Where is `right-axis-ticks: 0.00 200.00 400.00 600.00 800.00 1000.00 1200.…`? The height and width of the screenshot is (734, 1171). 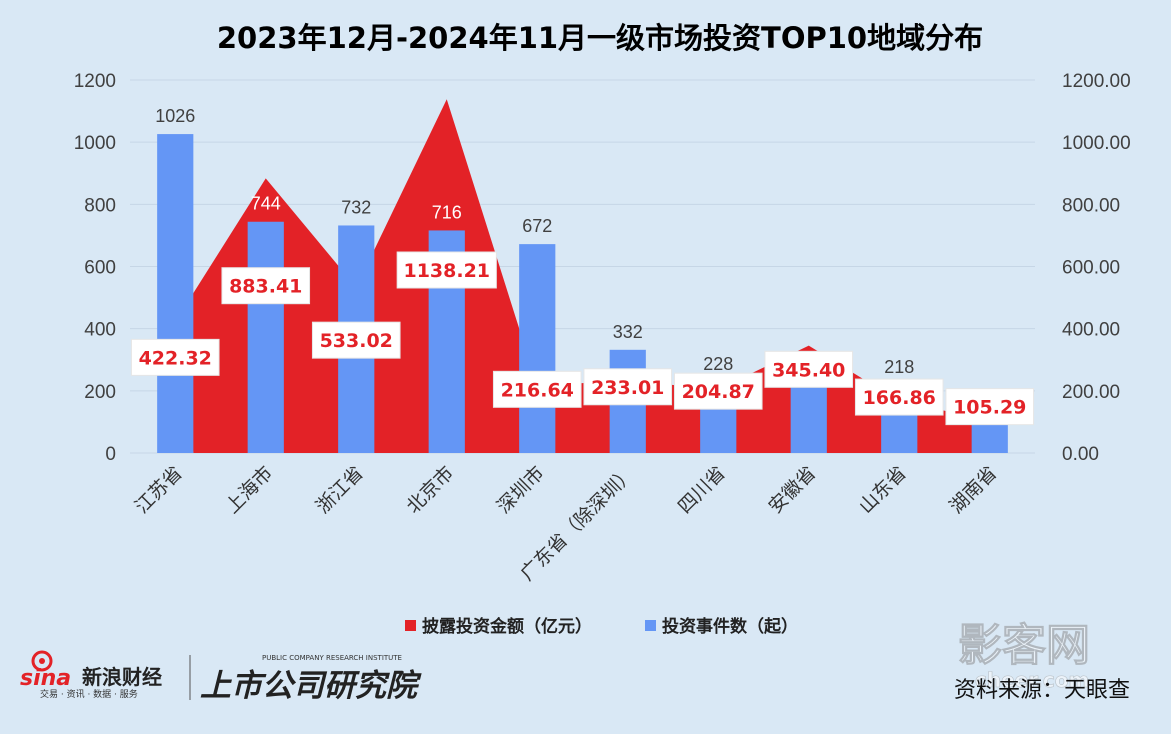
right-axis-ticks: 0.00 200.00 400.00 600.00 800.00 1000.00 1200.… is located at coordinates (1096, 268).